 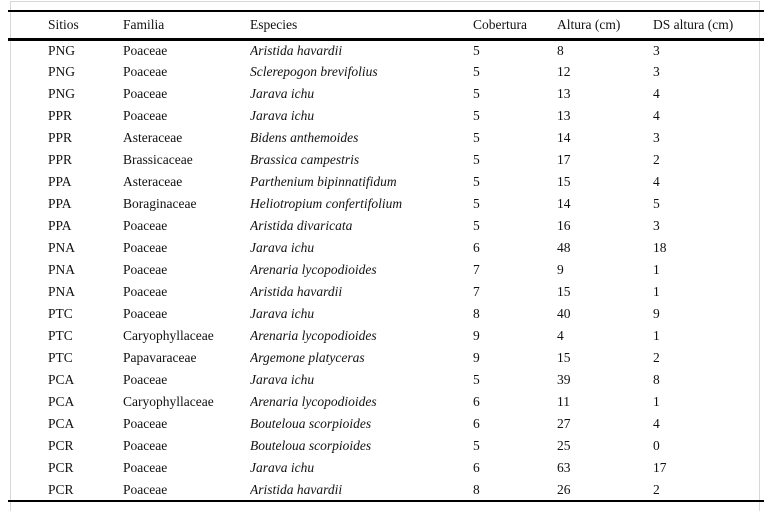 I want to click on cell: Papavaraceae, so click(x=160, y=357).